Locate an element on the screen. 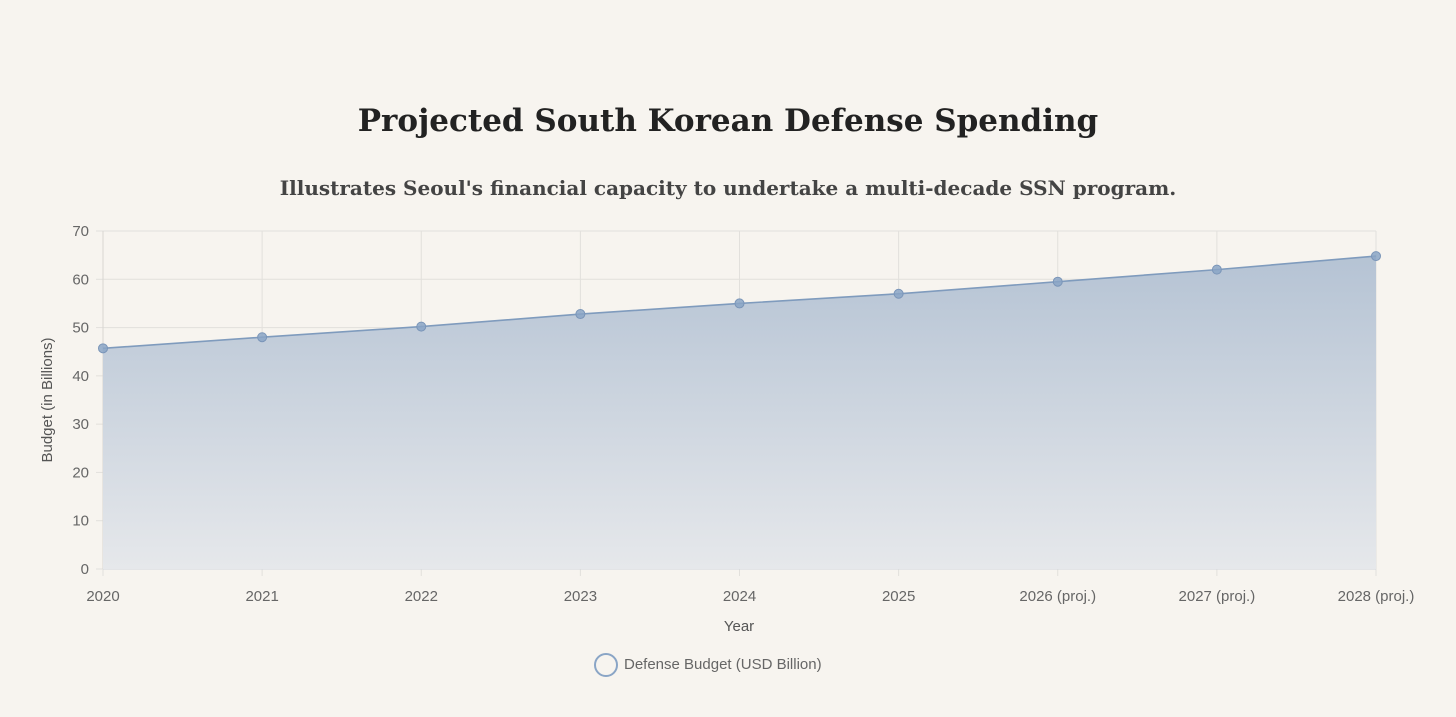 The image size is (1456, 717). x-tick-label: 2027 (proj.) is located at coordinates (1217, 596).